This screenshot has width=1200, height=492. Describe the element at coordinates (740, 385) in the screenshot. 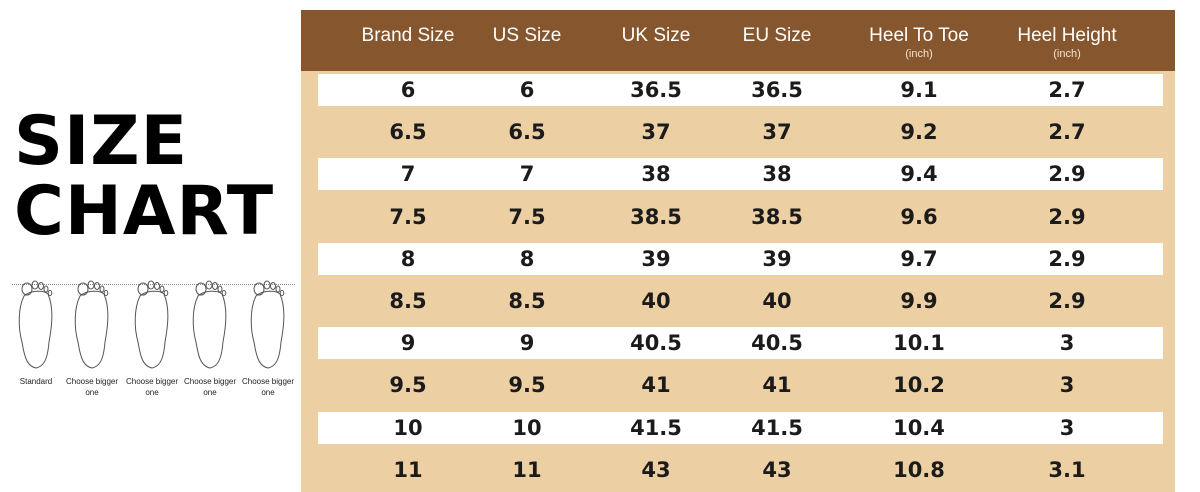

I see `table-row: 9.5 9.5 41 41 10.2 3` at that location.